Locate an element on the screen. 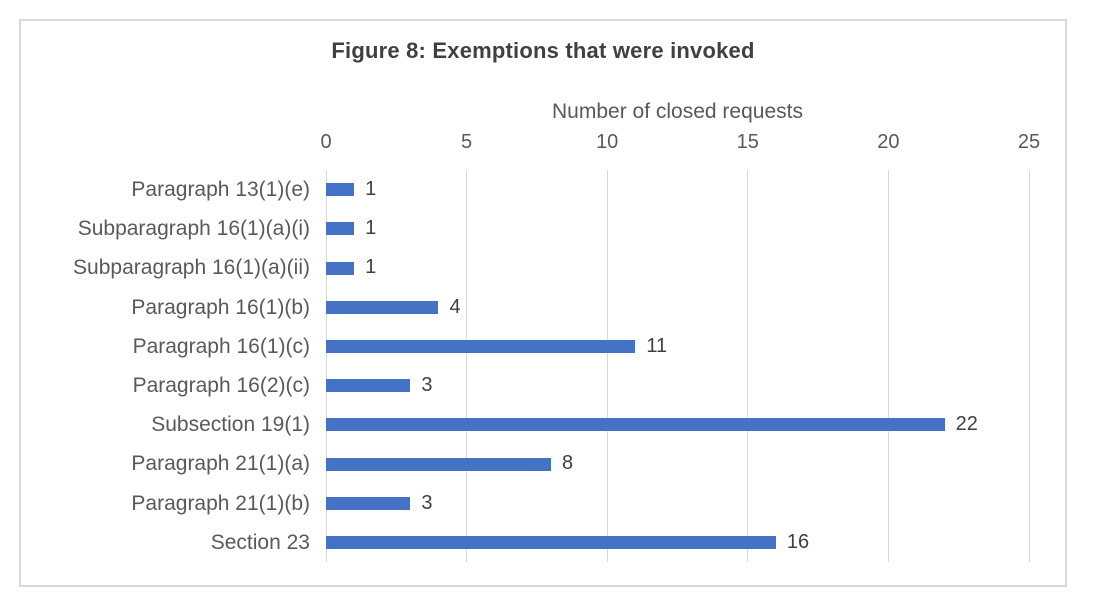  bar-value-label: 8 is located at coordinates (567, 463).